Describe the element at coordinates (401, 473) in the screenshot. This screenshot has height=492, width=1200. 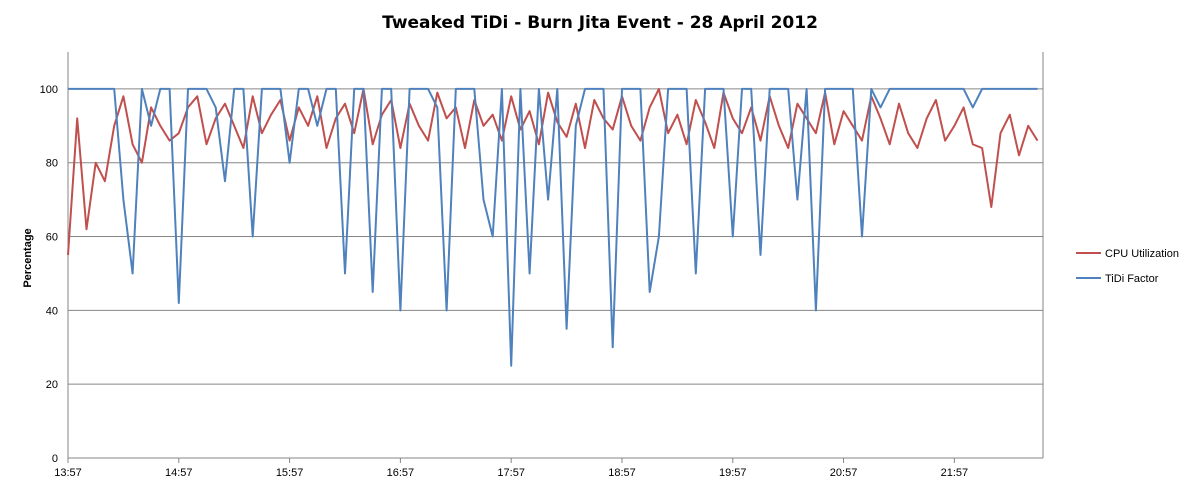
I see `x-tick-label: 16:57` at that location.